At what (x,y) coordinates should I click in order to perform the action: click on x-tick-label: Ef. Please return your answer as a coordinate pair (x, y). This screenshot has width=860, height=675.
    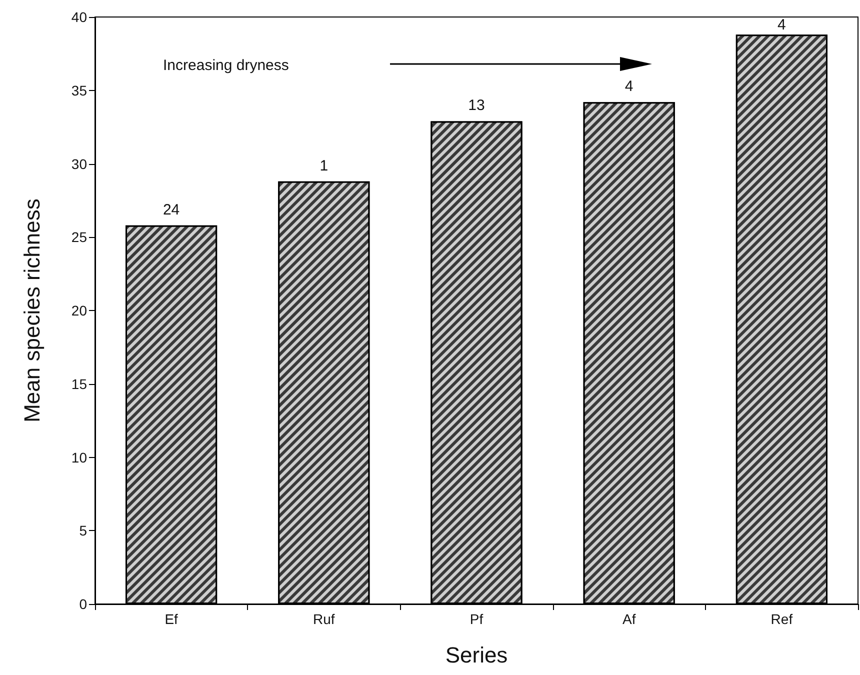
    Looking at the image, I should click on (171, 619).